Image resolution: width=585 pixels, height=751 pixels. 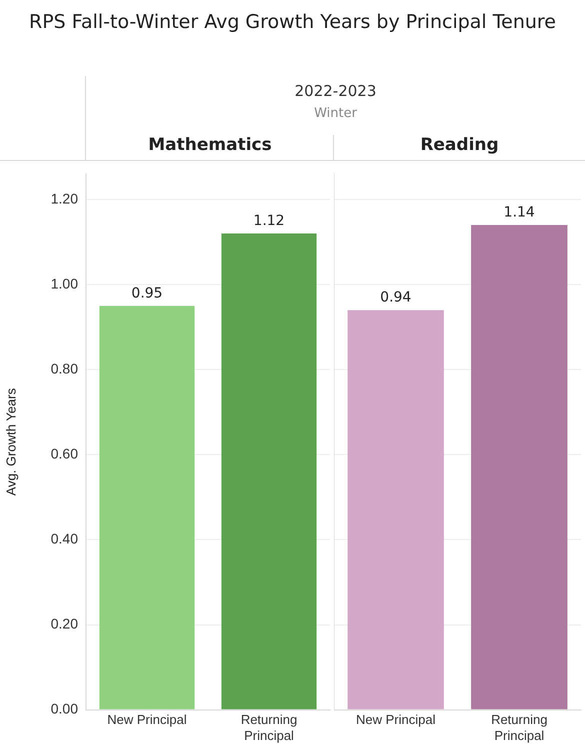 I want to click on y-tick-label: 0.60, so click(x=64, y=454).